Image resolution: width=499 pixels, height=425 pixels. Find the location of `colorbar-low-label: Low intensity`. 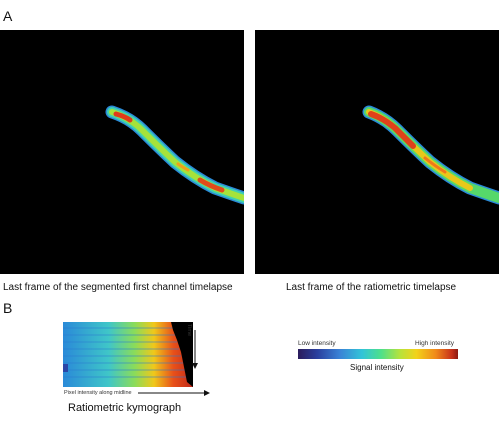

colorbar-low-label: Low intensity is located at coordinates (317, 343).